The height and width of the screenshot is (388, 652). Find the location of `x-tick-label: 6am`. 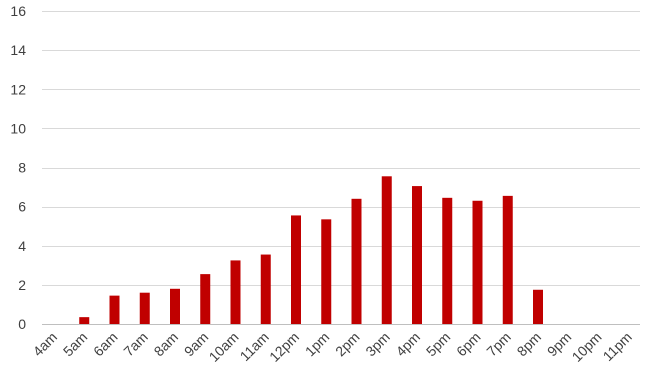

x-tick-label: 6am is located at coordinates (105, 344).